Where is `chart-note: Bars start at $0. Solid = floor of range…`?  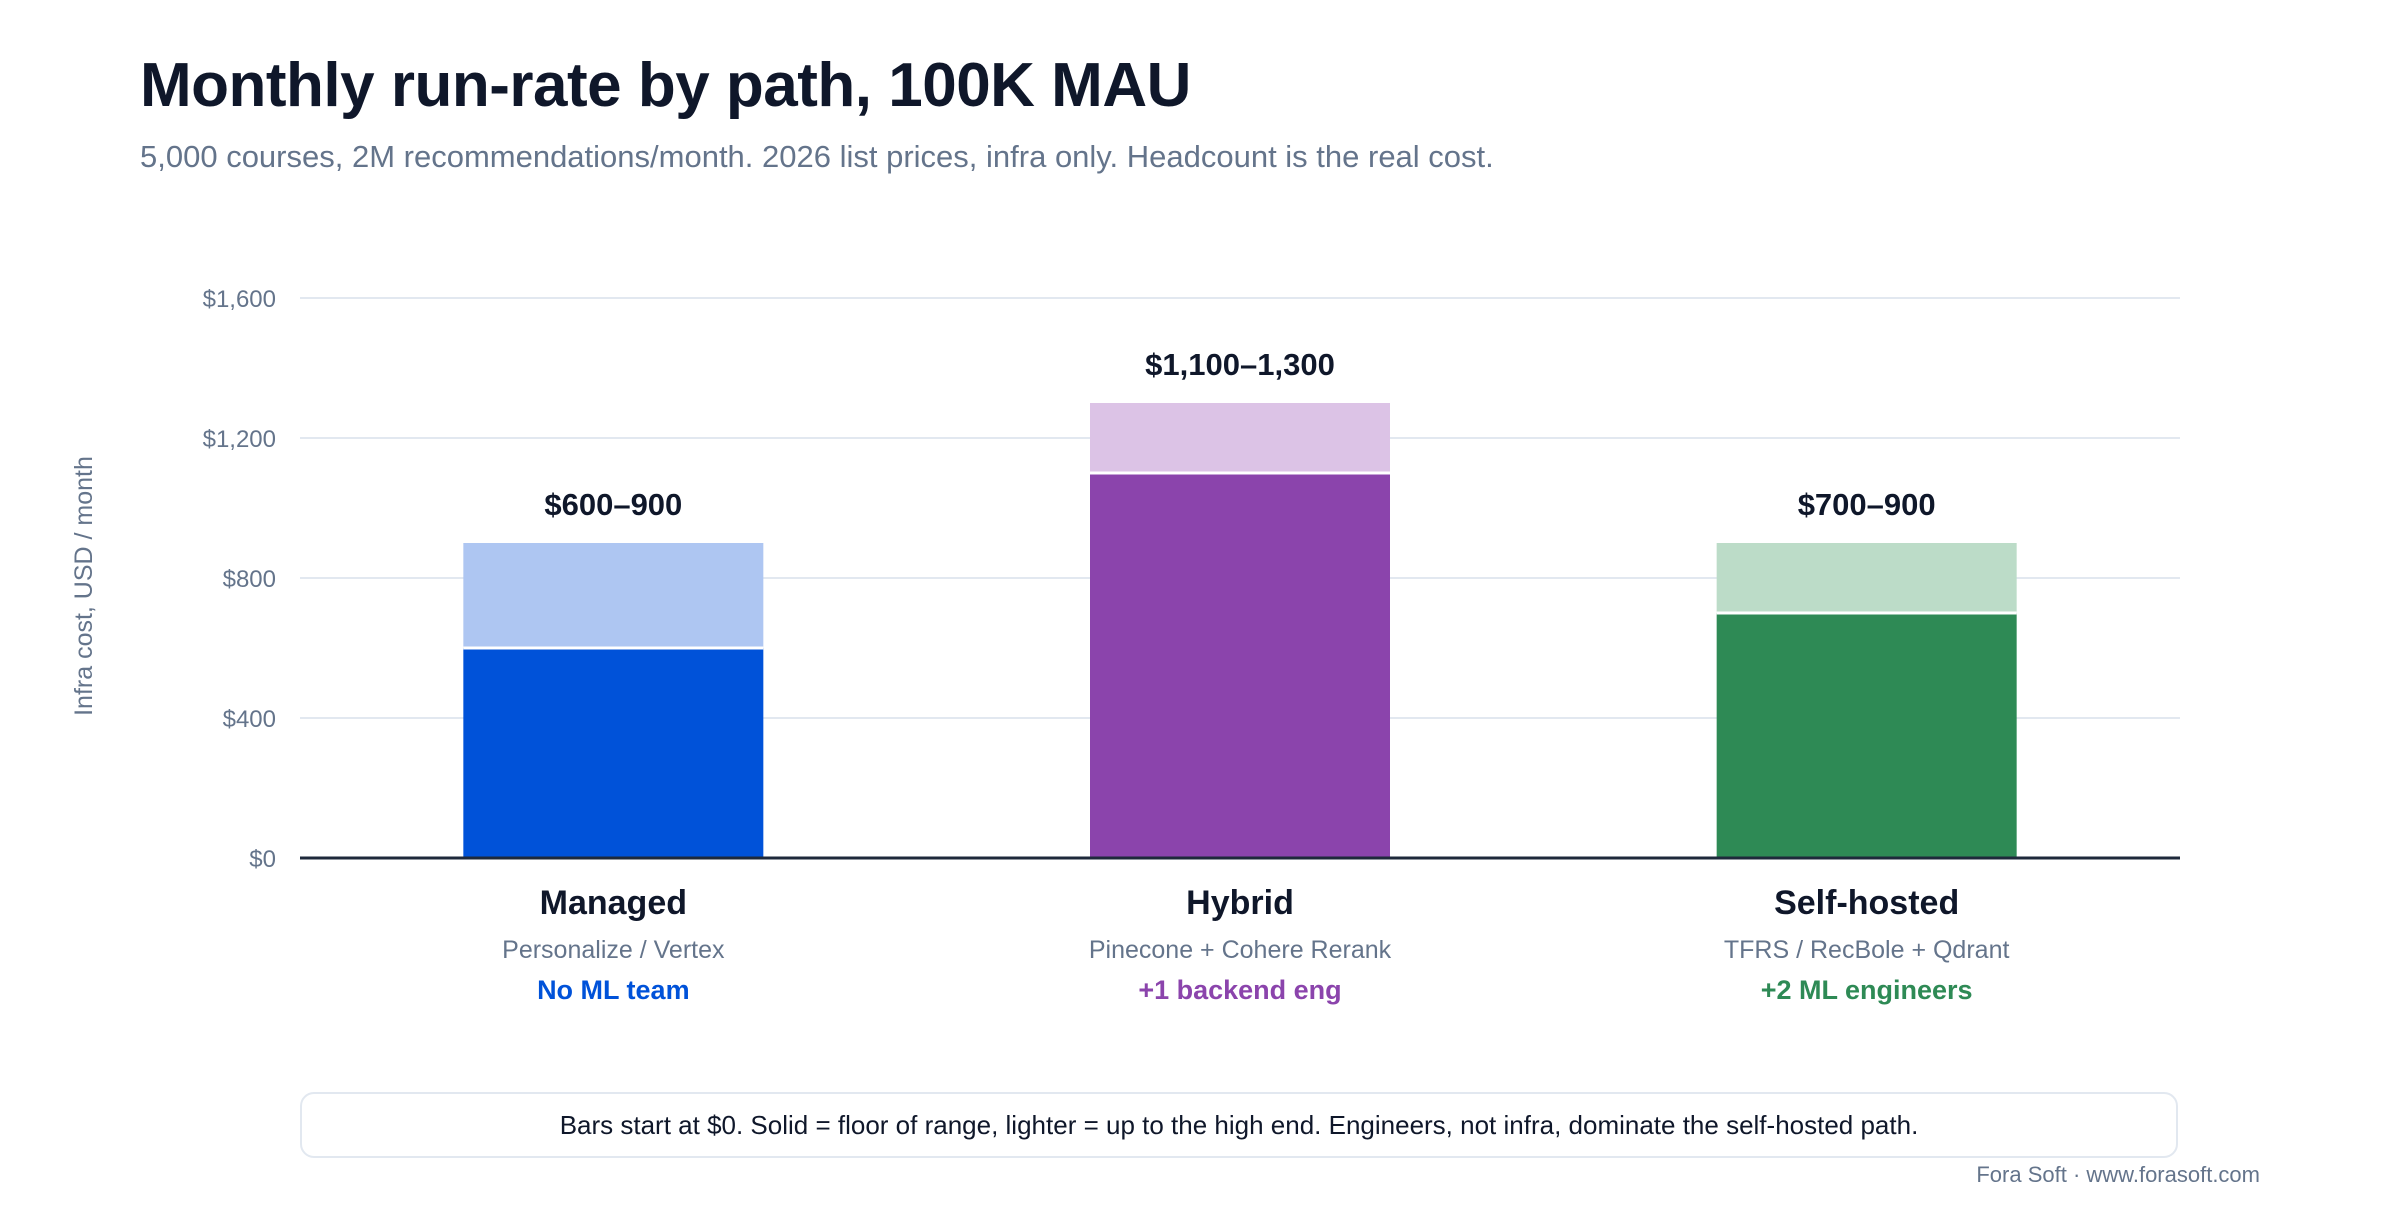 chart-note: Bars start at $0. Solid = floor of range… is located at coordinates (1239, 1125).